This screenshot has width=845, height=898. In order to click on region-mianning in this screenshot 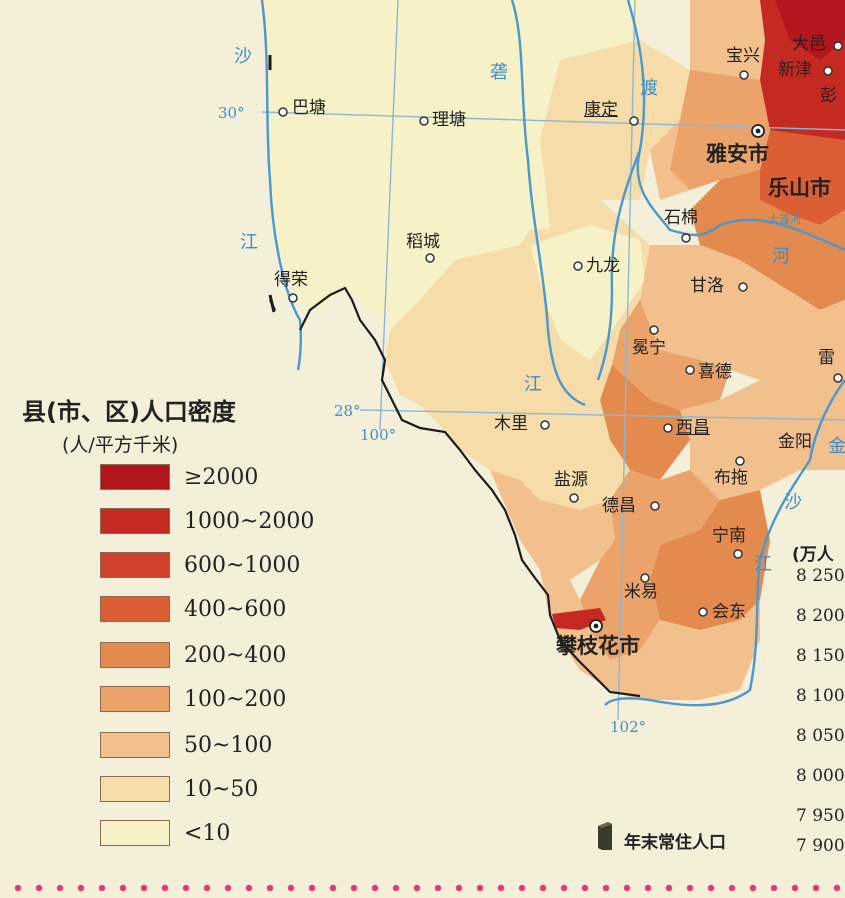, I will do `click(671, 355)`.